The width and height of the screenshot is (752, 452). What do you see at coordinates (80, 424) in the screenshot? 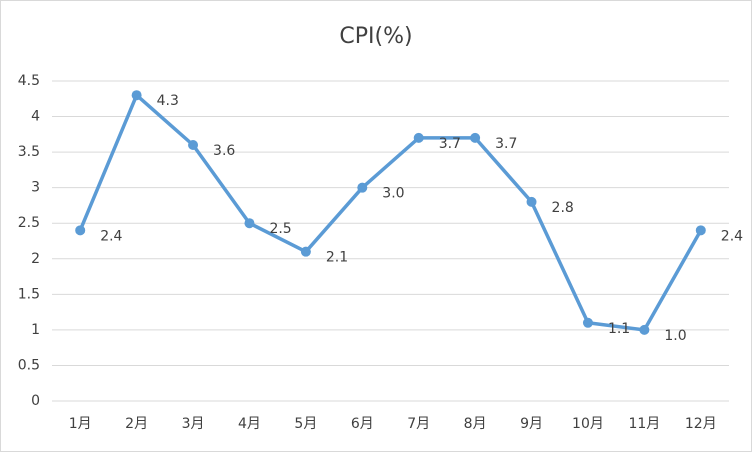
I see `x-tick-label: 1月` at bounding box center [80, 424].